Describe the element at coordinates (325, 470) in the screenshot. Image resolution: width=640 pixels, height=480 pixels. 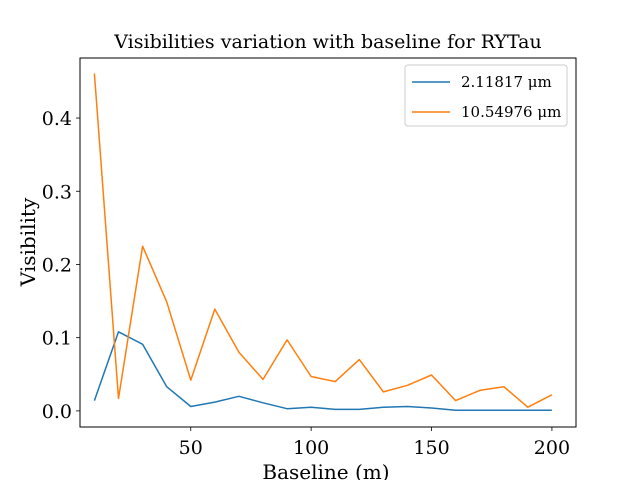
I see `x-axis-label: Baseline (m)` at that location.